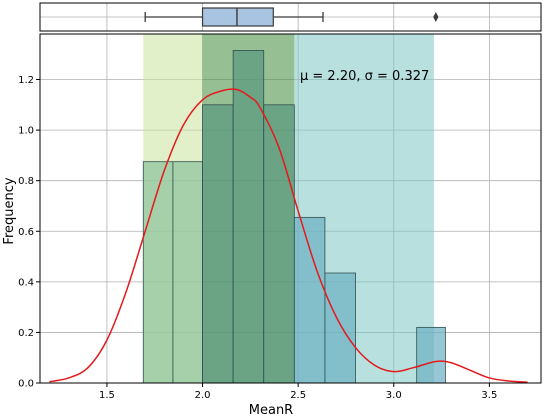  What do you see at coordinates (364, 76) in the screenshot?
I see `stats-annotation: μ = 2.20, σ = 0.327` at bounding box center [364, 76].